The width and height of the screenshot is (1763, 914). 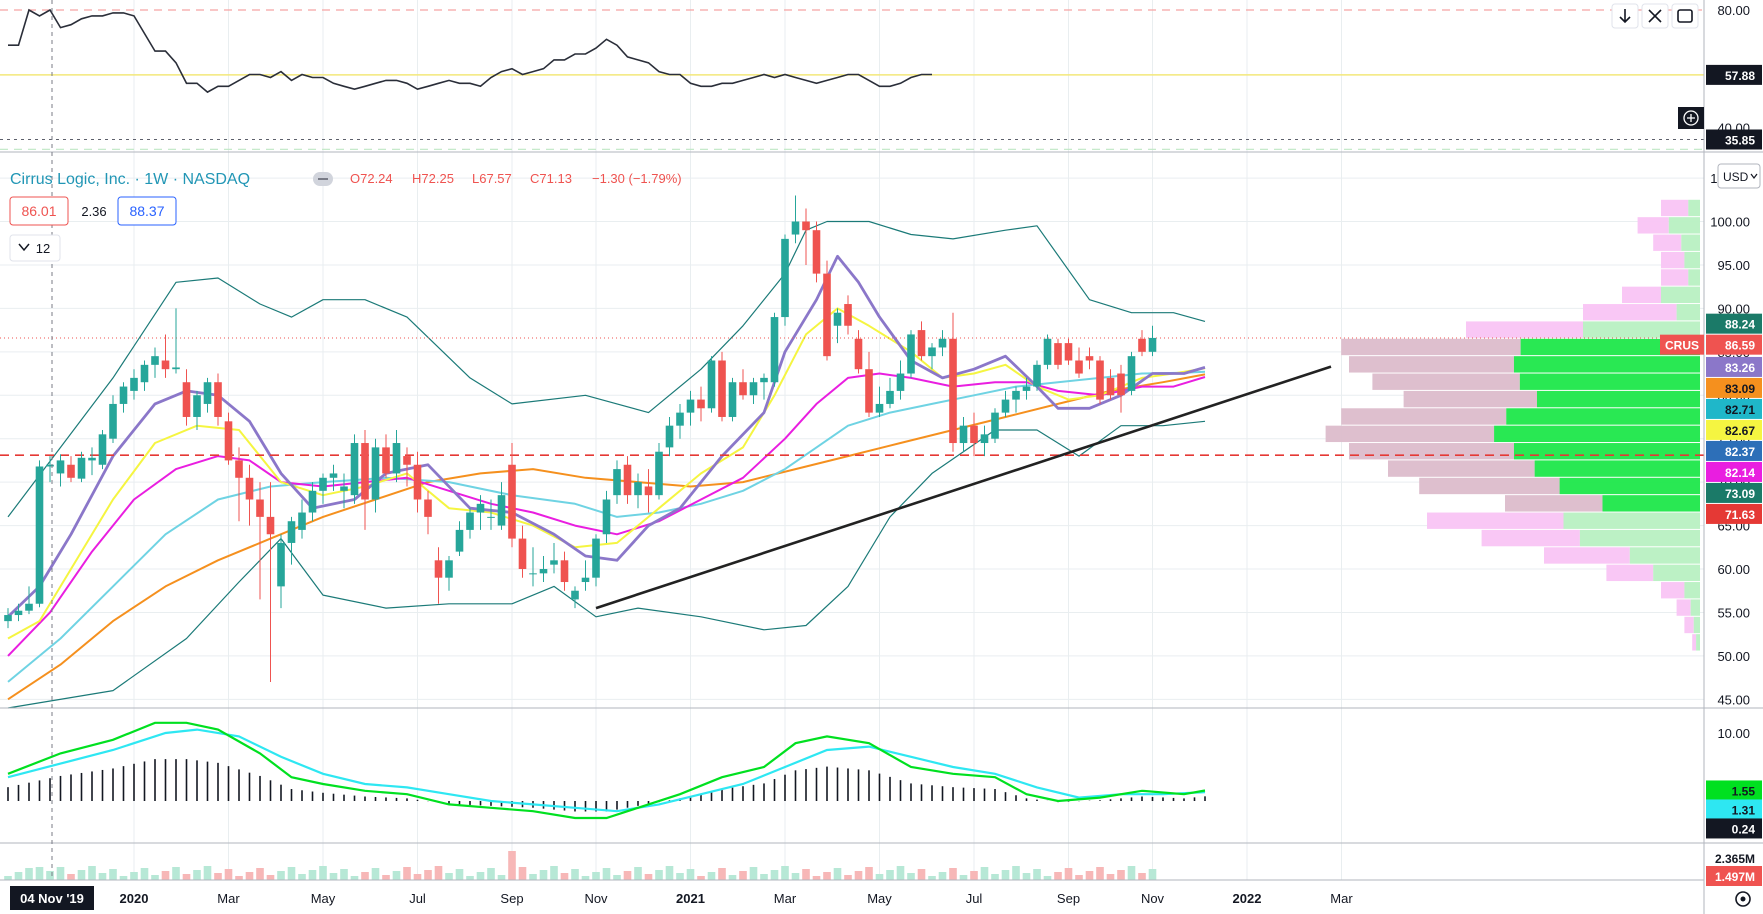 What do you see at coordinates (1691, 118) in the screenshot?
I see `add-alert-button` at bounding box center [1691, 118].